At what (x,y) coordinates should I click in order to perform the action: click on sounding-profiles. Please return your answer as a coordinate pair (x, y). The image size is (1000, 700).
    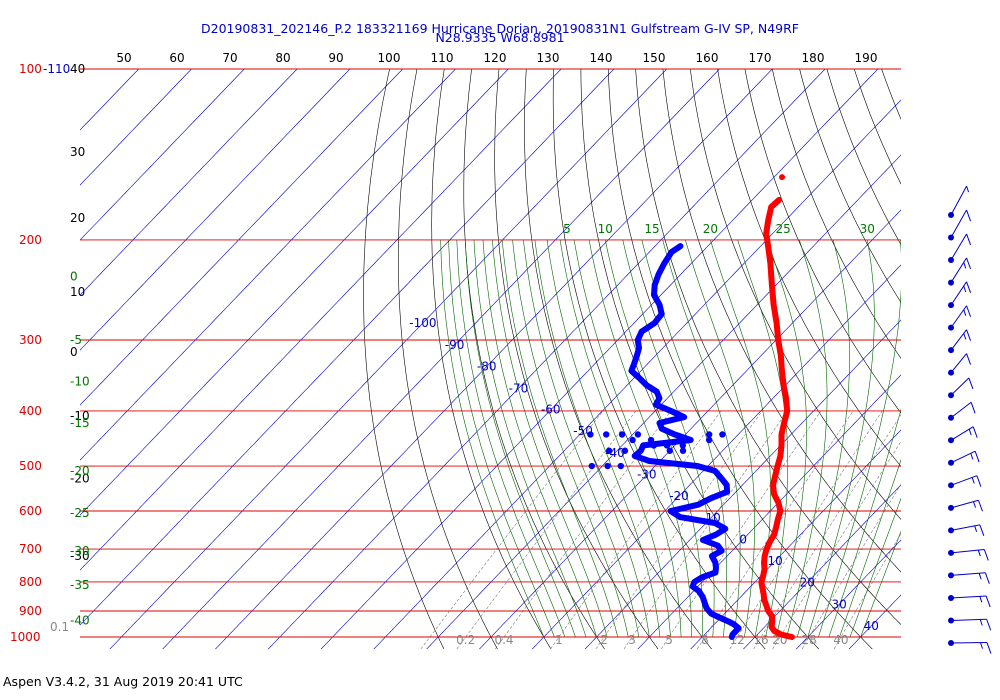
    Looking at the image, I should click on (691, 407).